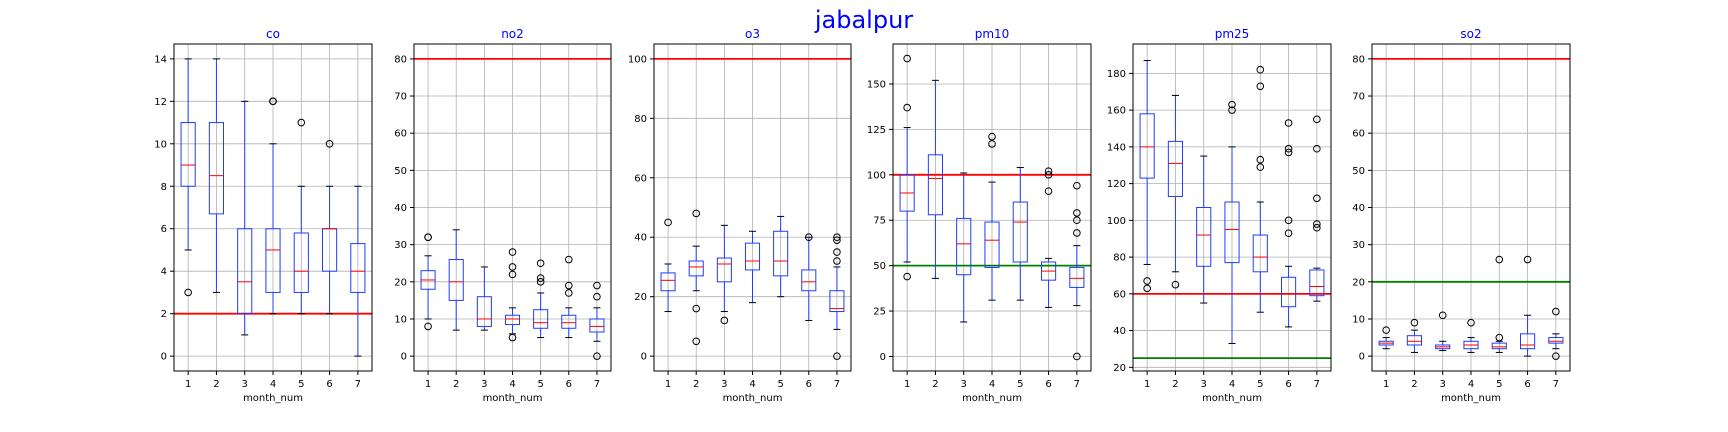  What do you see at coordinates (160, 59) in the screenshot?
I see `y-tick-label: 14` at bounding box center [160, 59].